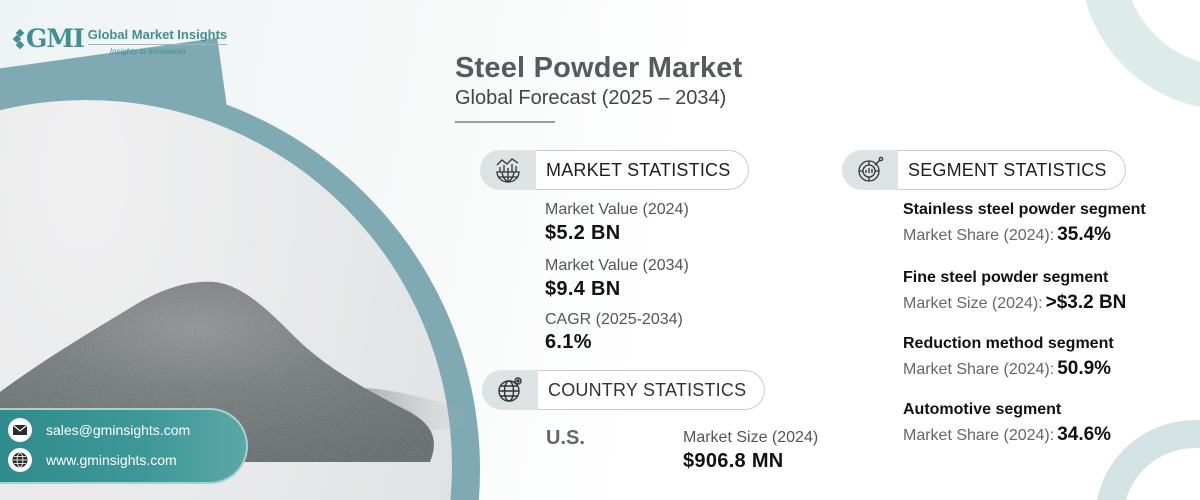  Describe the element at coordinates (617, 209) in the screenshot. I see `market-value-2024-label: Market Value (2024)` at that location.